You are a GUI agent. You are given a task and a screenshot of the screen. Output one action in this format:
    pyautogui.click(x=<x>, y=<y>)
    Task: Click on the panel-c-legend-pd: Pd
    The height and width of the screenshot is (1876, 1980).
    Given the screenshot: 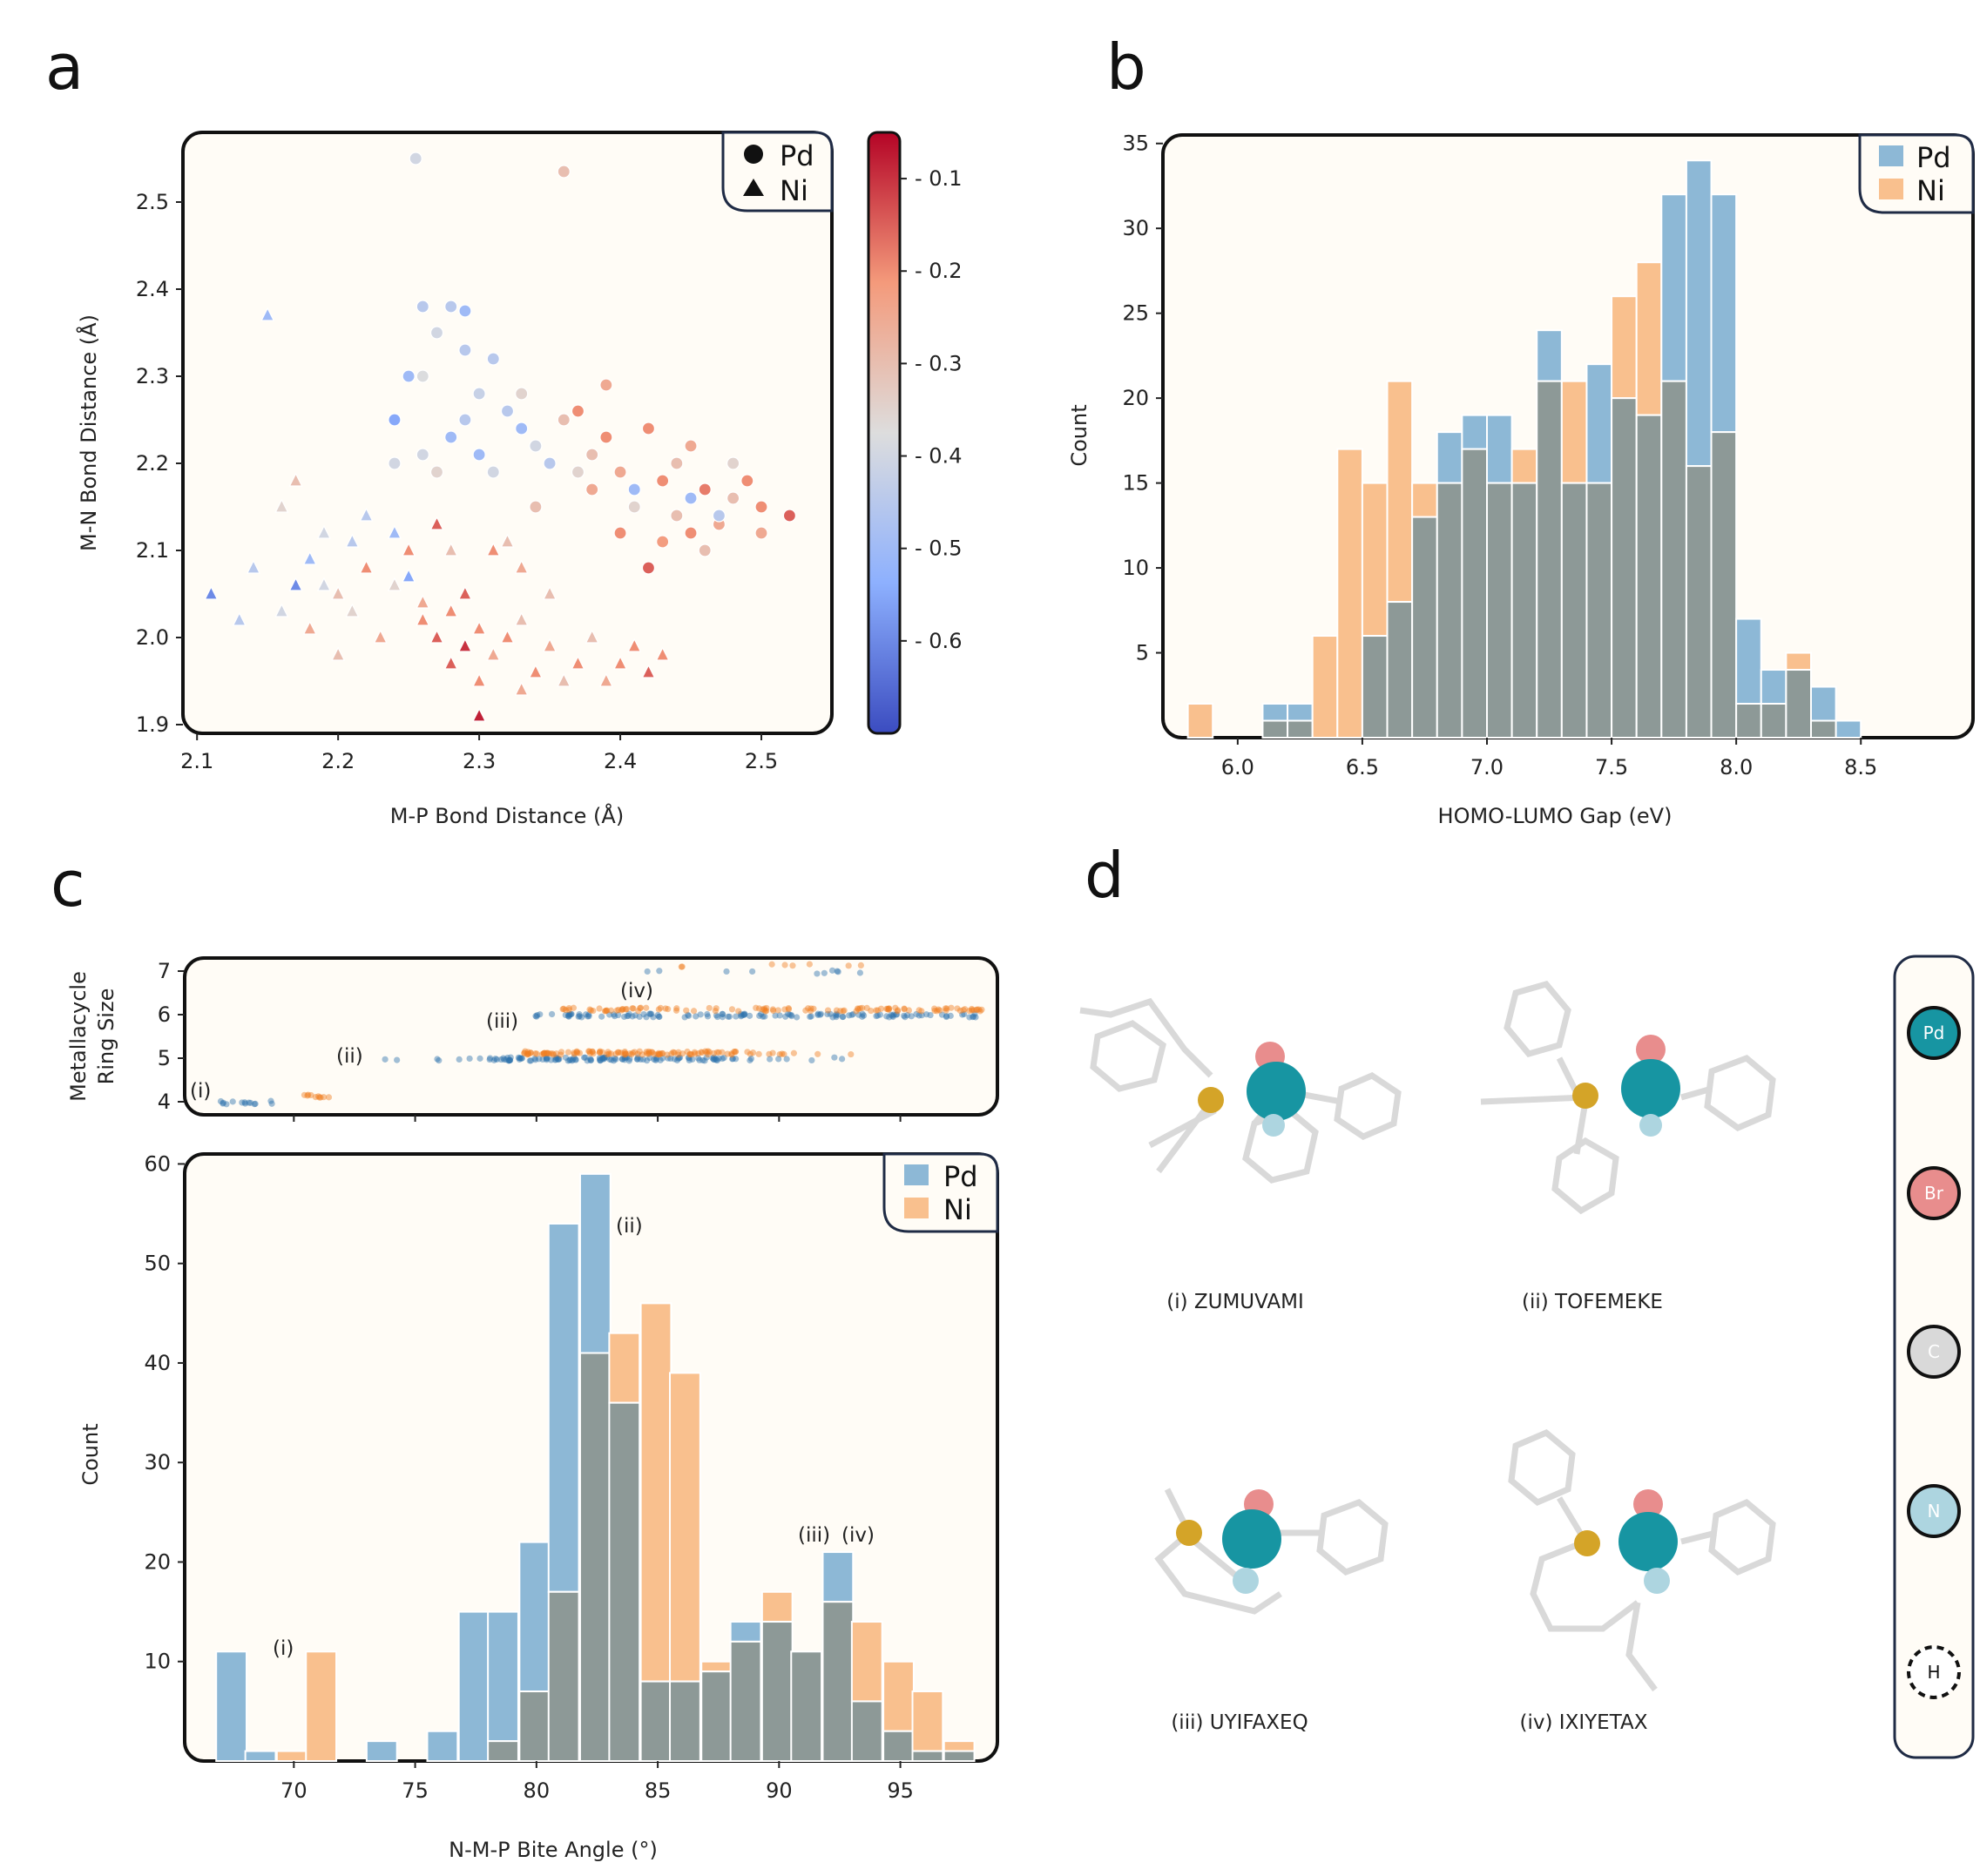 What is the action you would take?
    pyautogui.click(x=960, y=1176)
    